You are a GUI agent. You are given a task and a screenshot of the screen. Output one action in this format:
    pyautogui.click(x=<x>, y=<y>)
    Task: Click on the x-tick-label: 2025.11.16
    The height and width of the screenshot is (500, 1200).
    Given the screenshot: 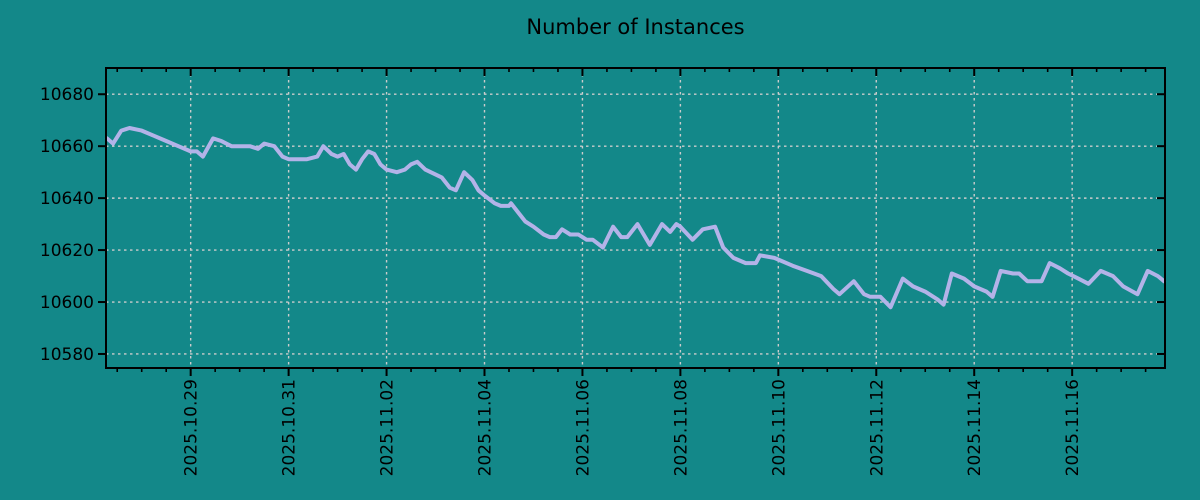 What is the action you would take?
    pyautogui.click(x=1073, y=427)
    